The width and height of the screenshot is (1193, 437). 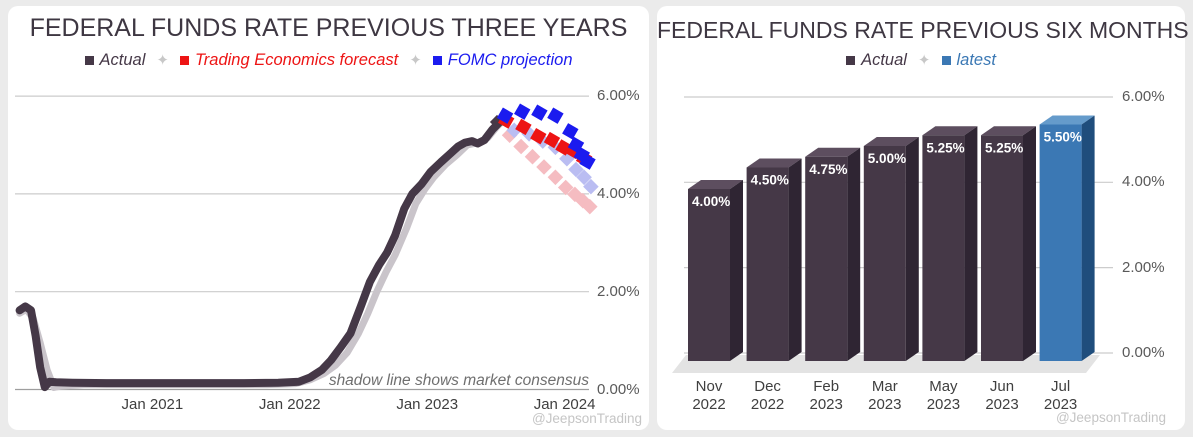 I want to click on bar-value-label: 5.00%, so click(x=887, y=158).